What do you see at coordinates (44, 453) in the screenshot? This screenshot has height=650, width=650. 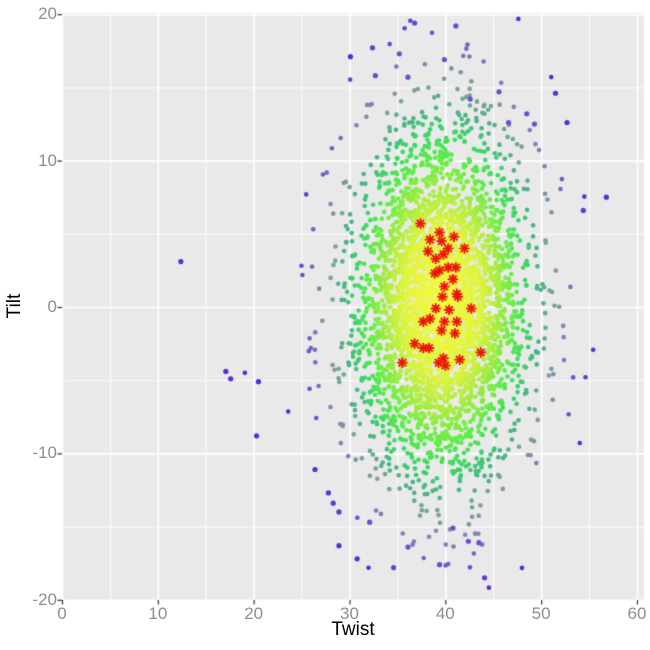 I see `y-tick-label: -10` at bounding box center [44, 453].